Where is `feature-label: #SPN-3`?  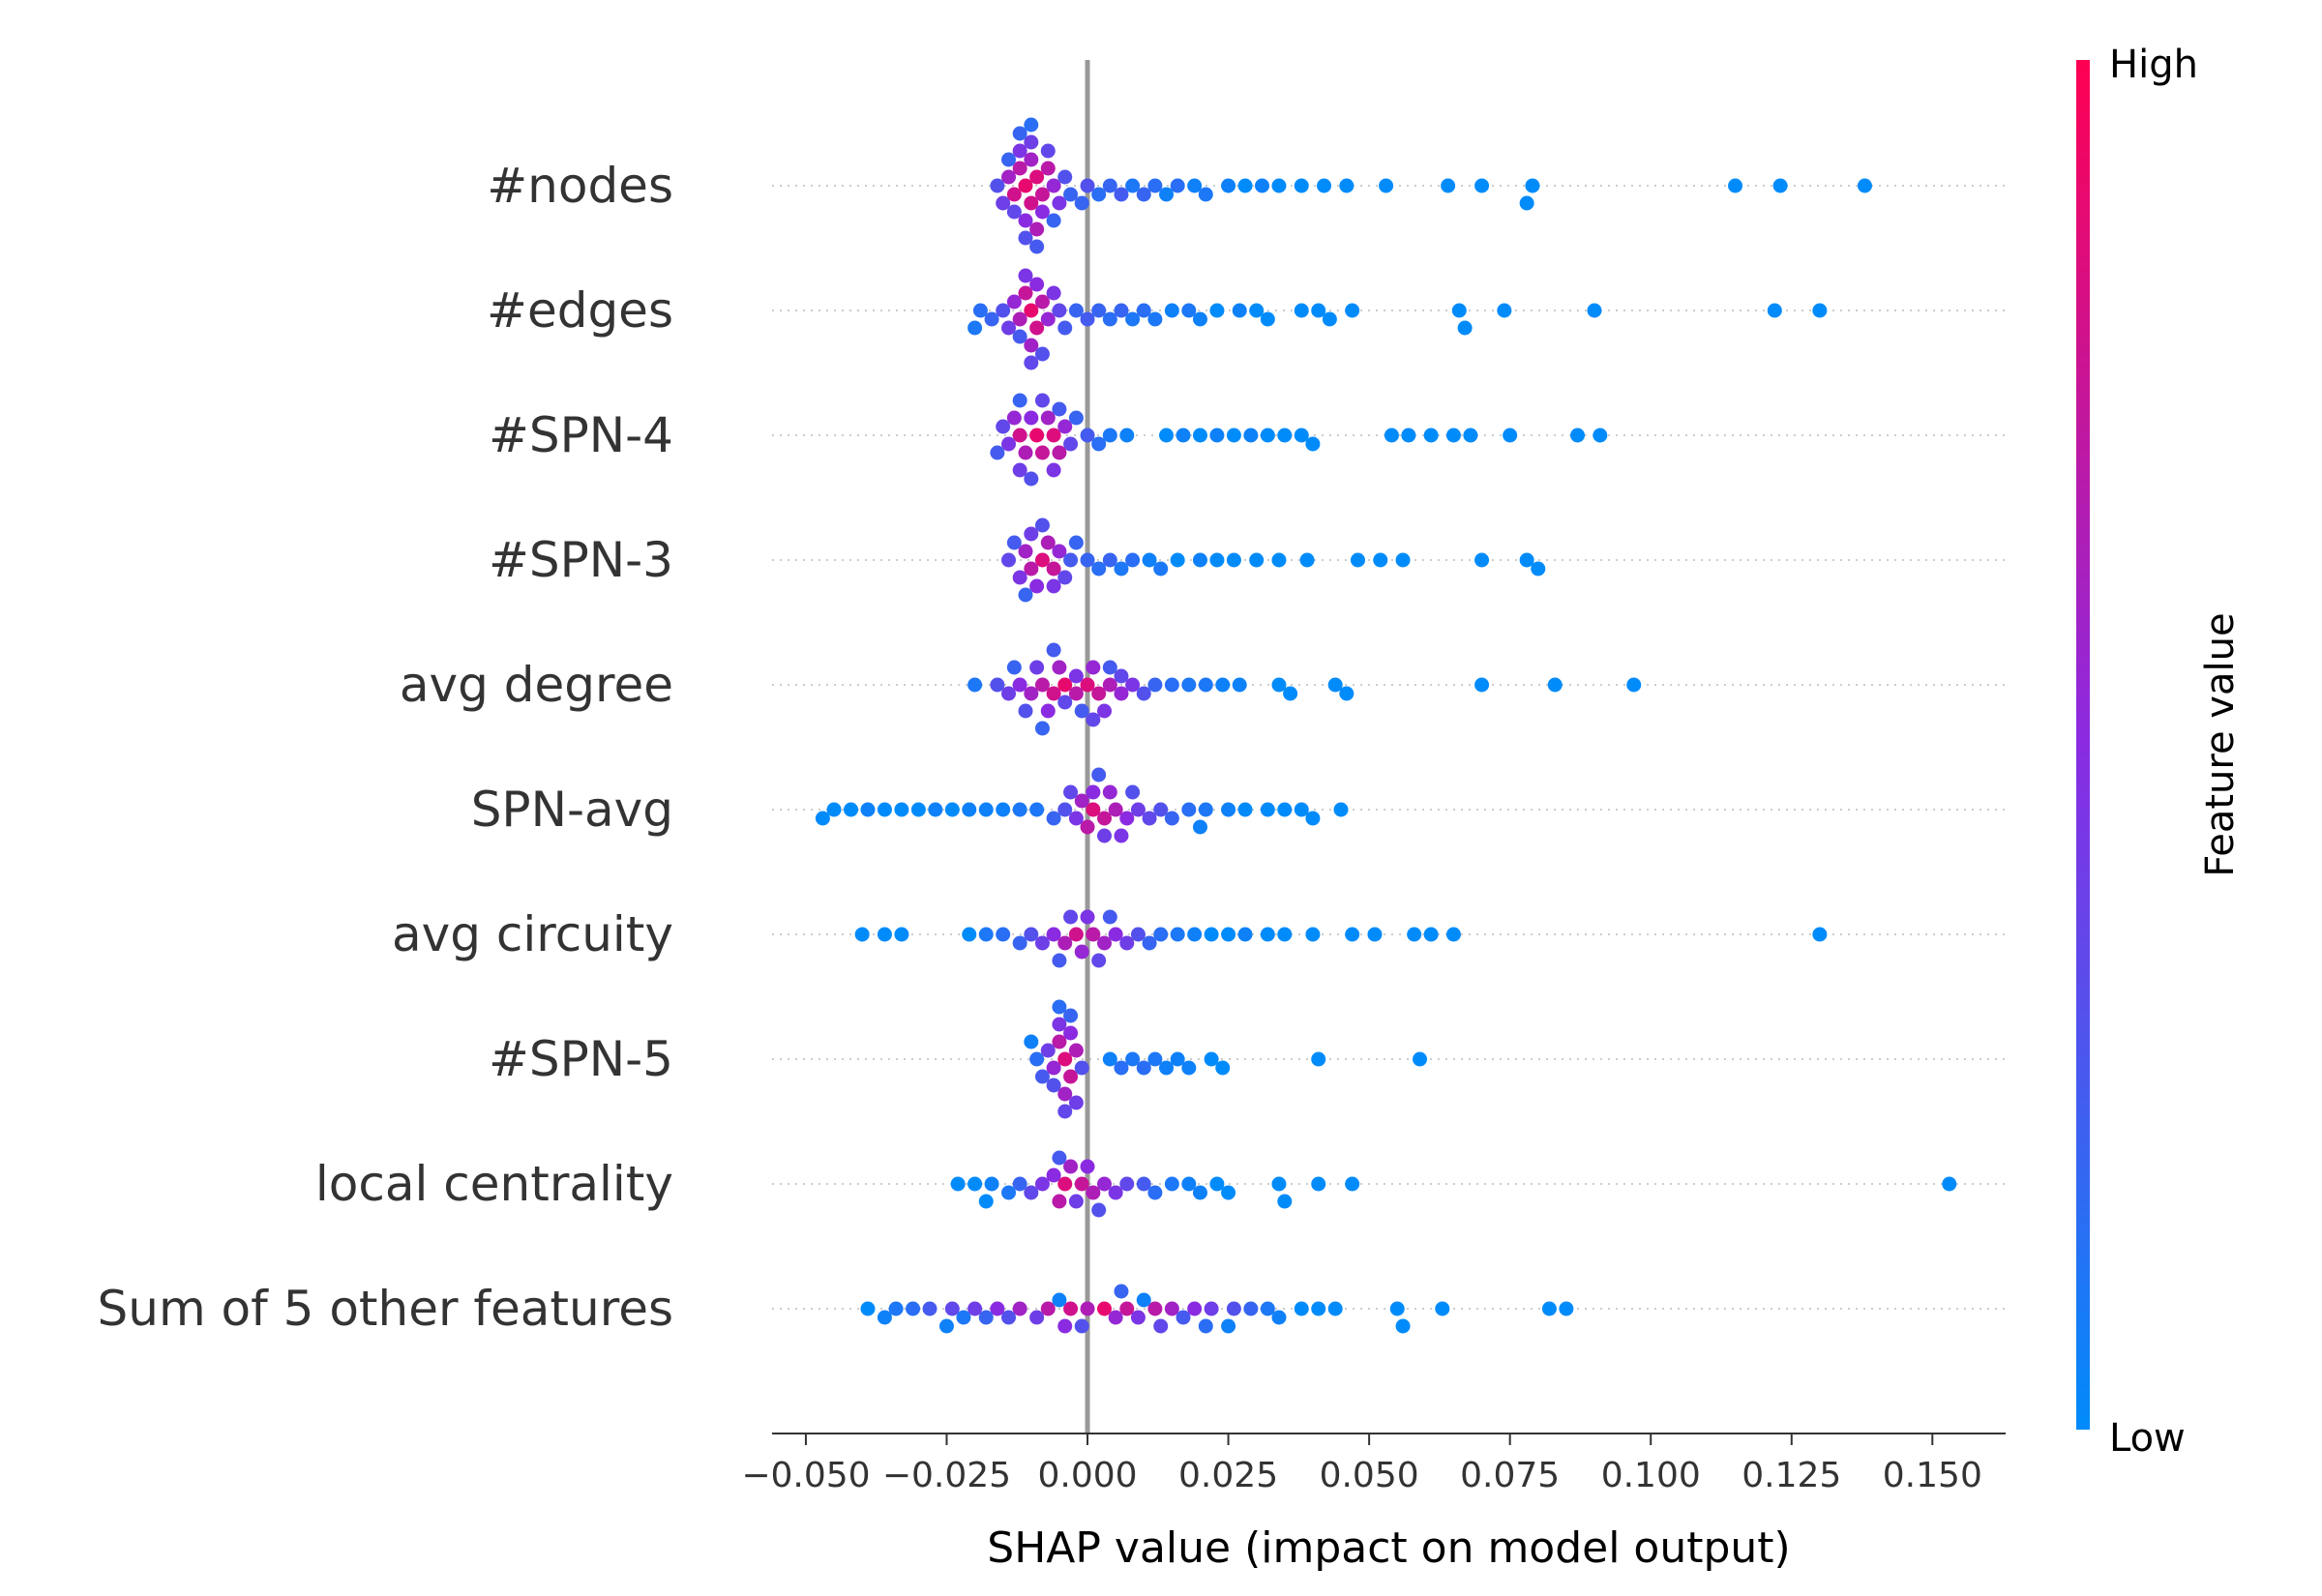
feature-label: #SPN-3 is located at coordinates (581, 560).